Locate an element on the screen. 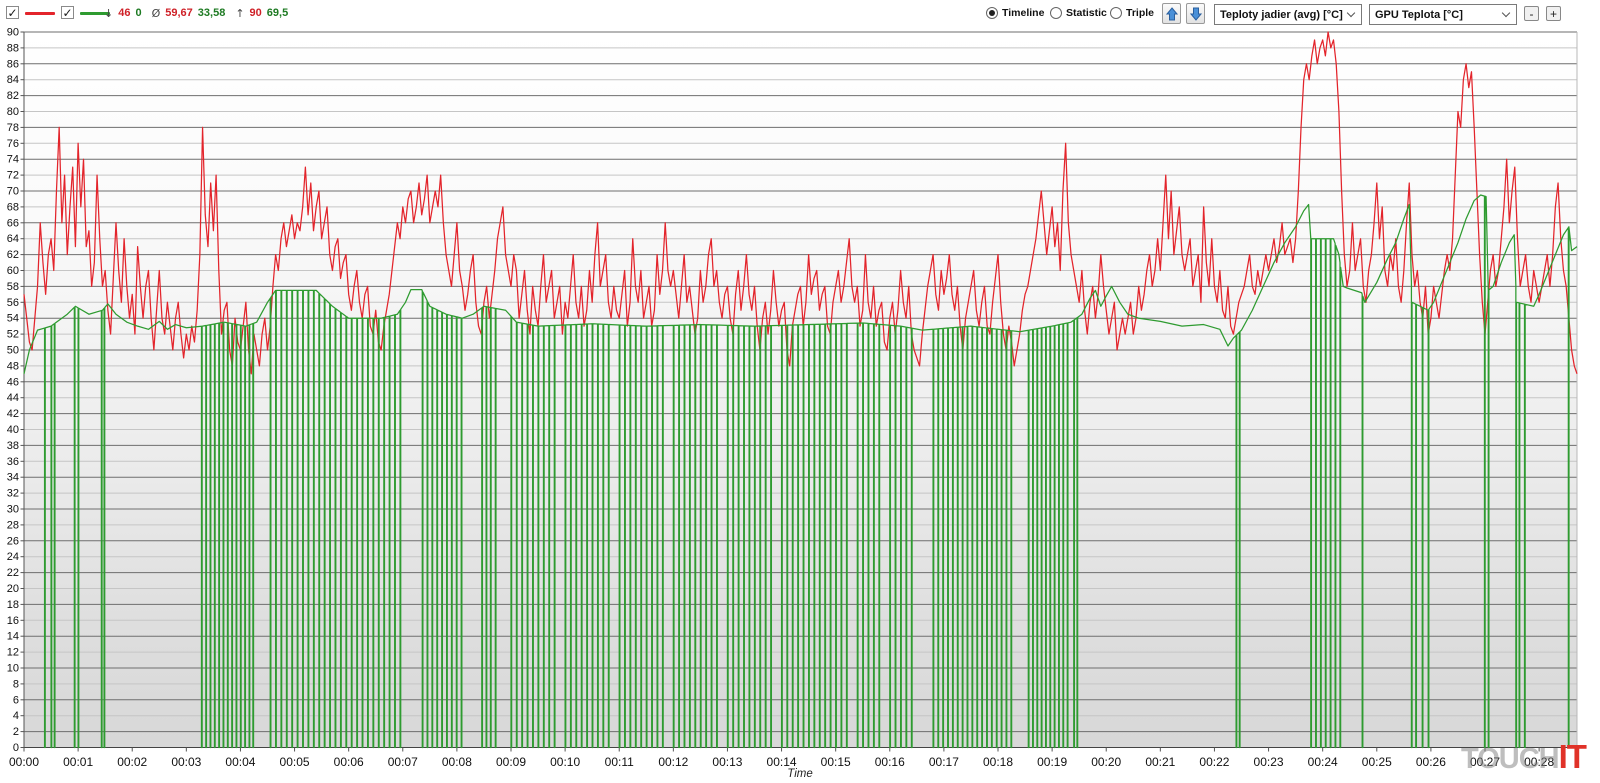  stat-min-cpu: 46 is located at coordinates (124, 13).